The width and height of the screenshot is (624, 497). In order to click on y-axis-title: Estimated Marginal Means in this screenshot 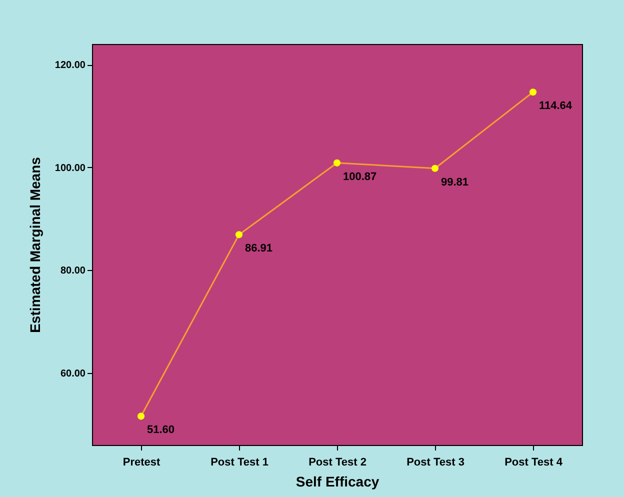, I will do `click(34, 244)`.